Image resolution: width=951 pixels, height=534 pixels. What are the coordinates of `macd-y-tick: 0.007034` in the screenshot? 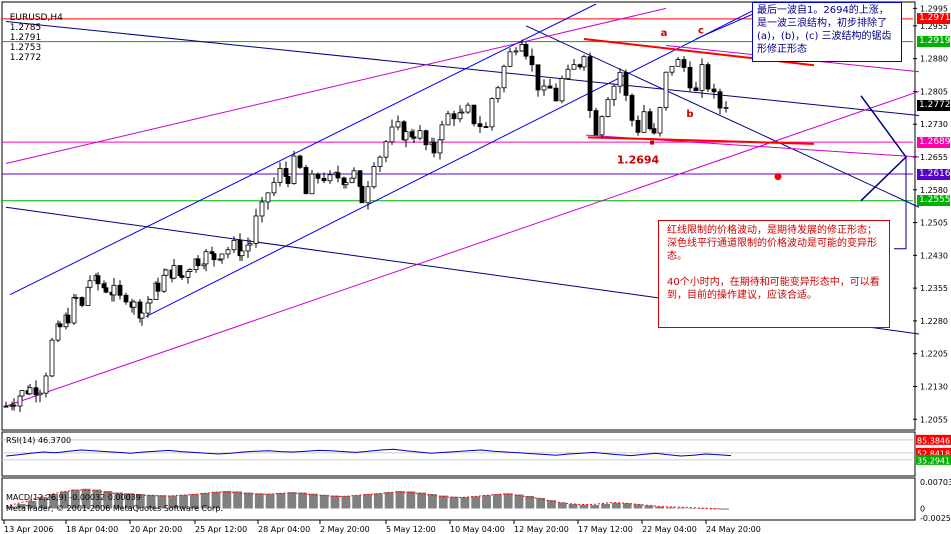 It's located at (935, 482).